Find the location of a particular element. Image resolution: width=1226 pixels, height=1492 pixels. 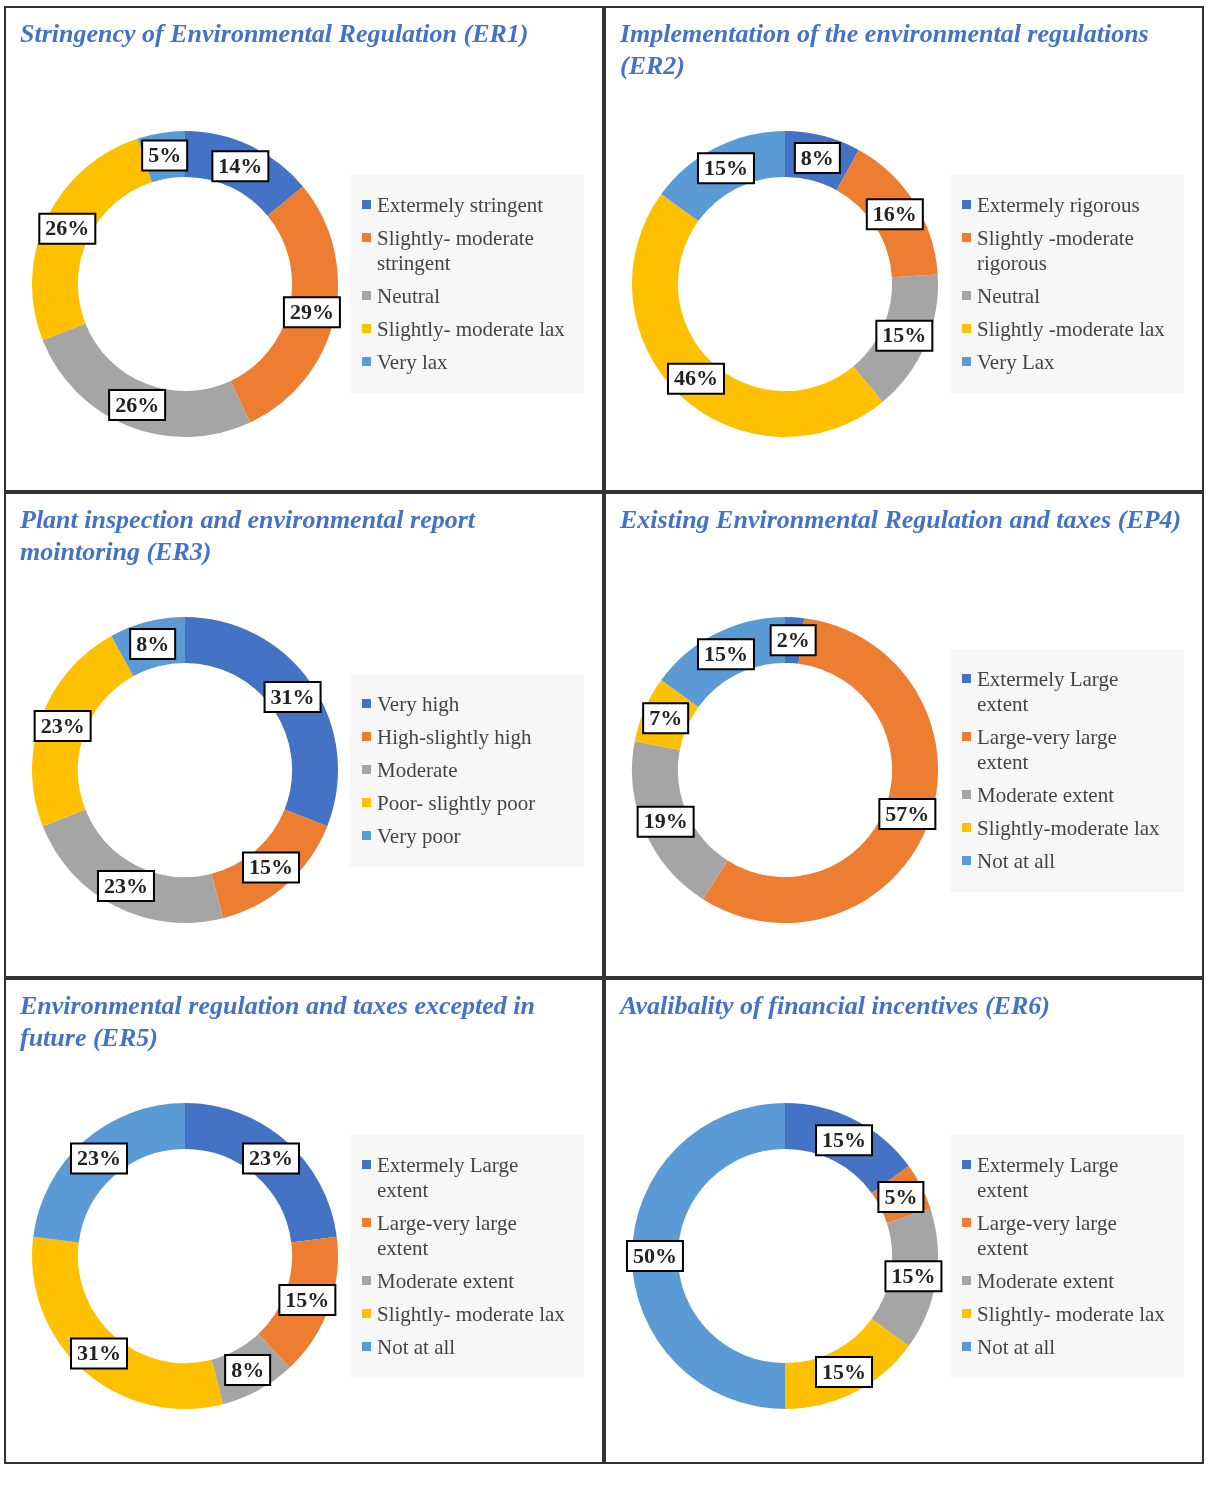

chart-title: Environmental regulation and taxes excepted in future (ER5) is located at coordinates (278, 1022).